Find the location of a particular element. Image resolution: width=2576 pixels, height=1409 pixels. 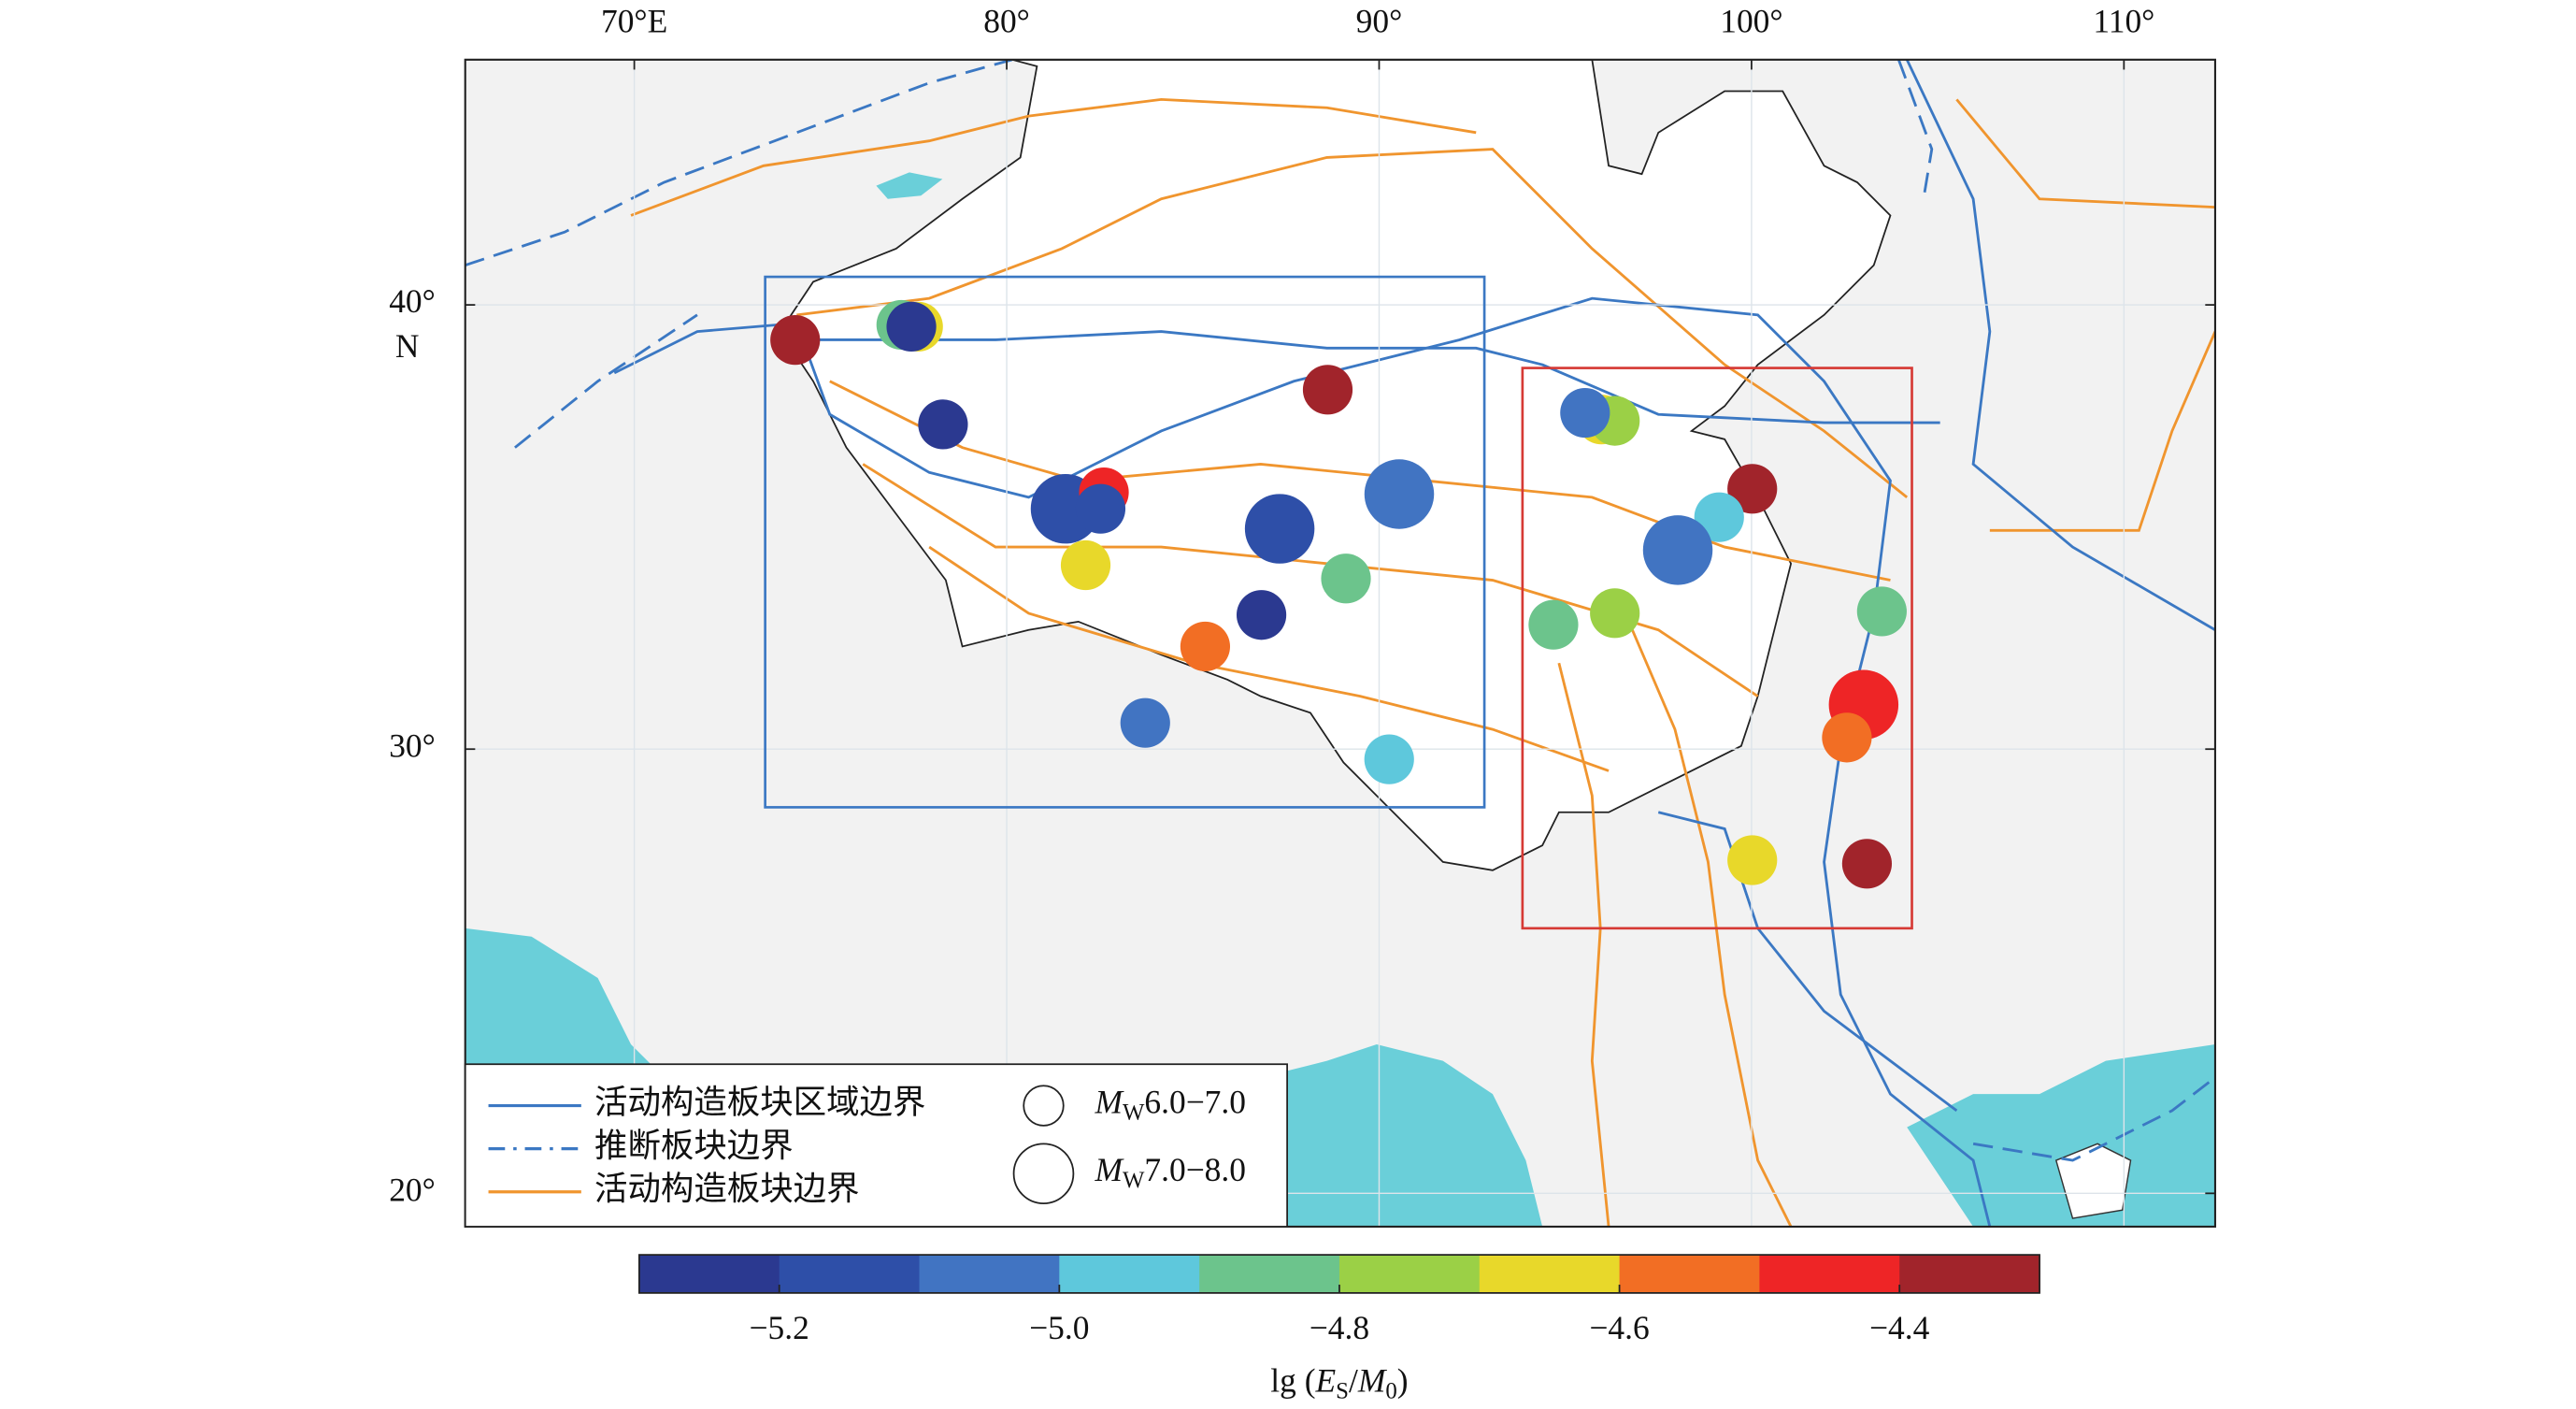

colorbar-tick-label: −5.2 is located at coordinates (779, 1327).